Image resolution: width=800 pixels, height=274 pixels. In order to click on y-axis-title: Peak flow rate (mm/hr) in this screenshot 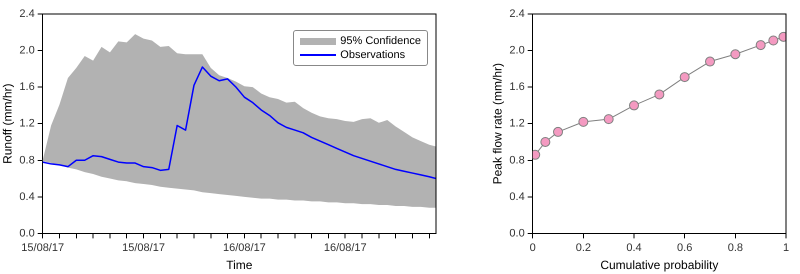, I will do `click(497, 123)`.